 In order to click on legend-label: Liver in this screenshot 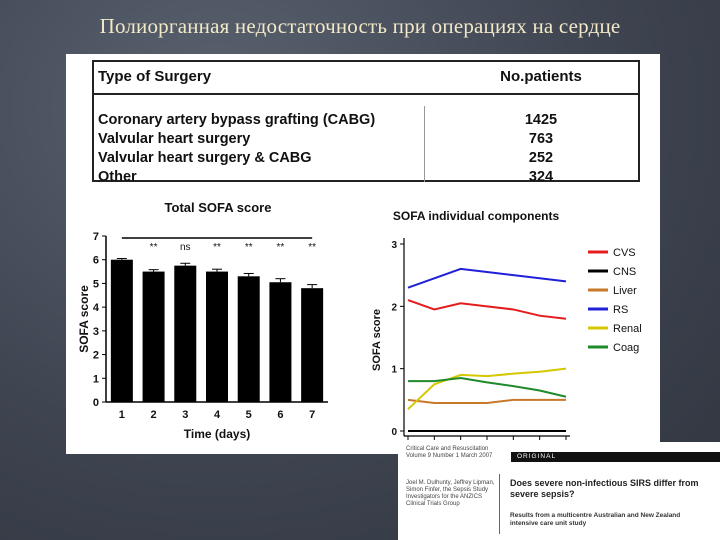, I will do `click(625, 291)`.